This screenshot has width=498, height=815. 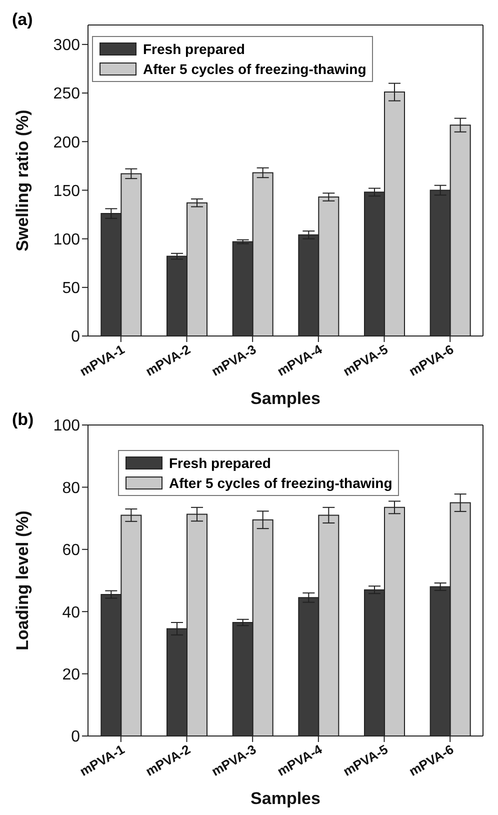 I want to click on y-tick-label: 250, so click(x=66, y=94).